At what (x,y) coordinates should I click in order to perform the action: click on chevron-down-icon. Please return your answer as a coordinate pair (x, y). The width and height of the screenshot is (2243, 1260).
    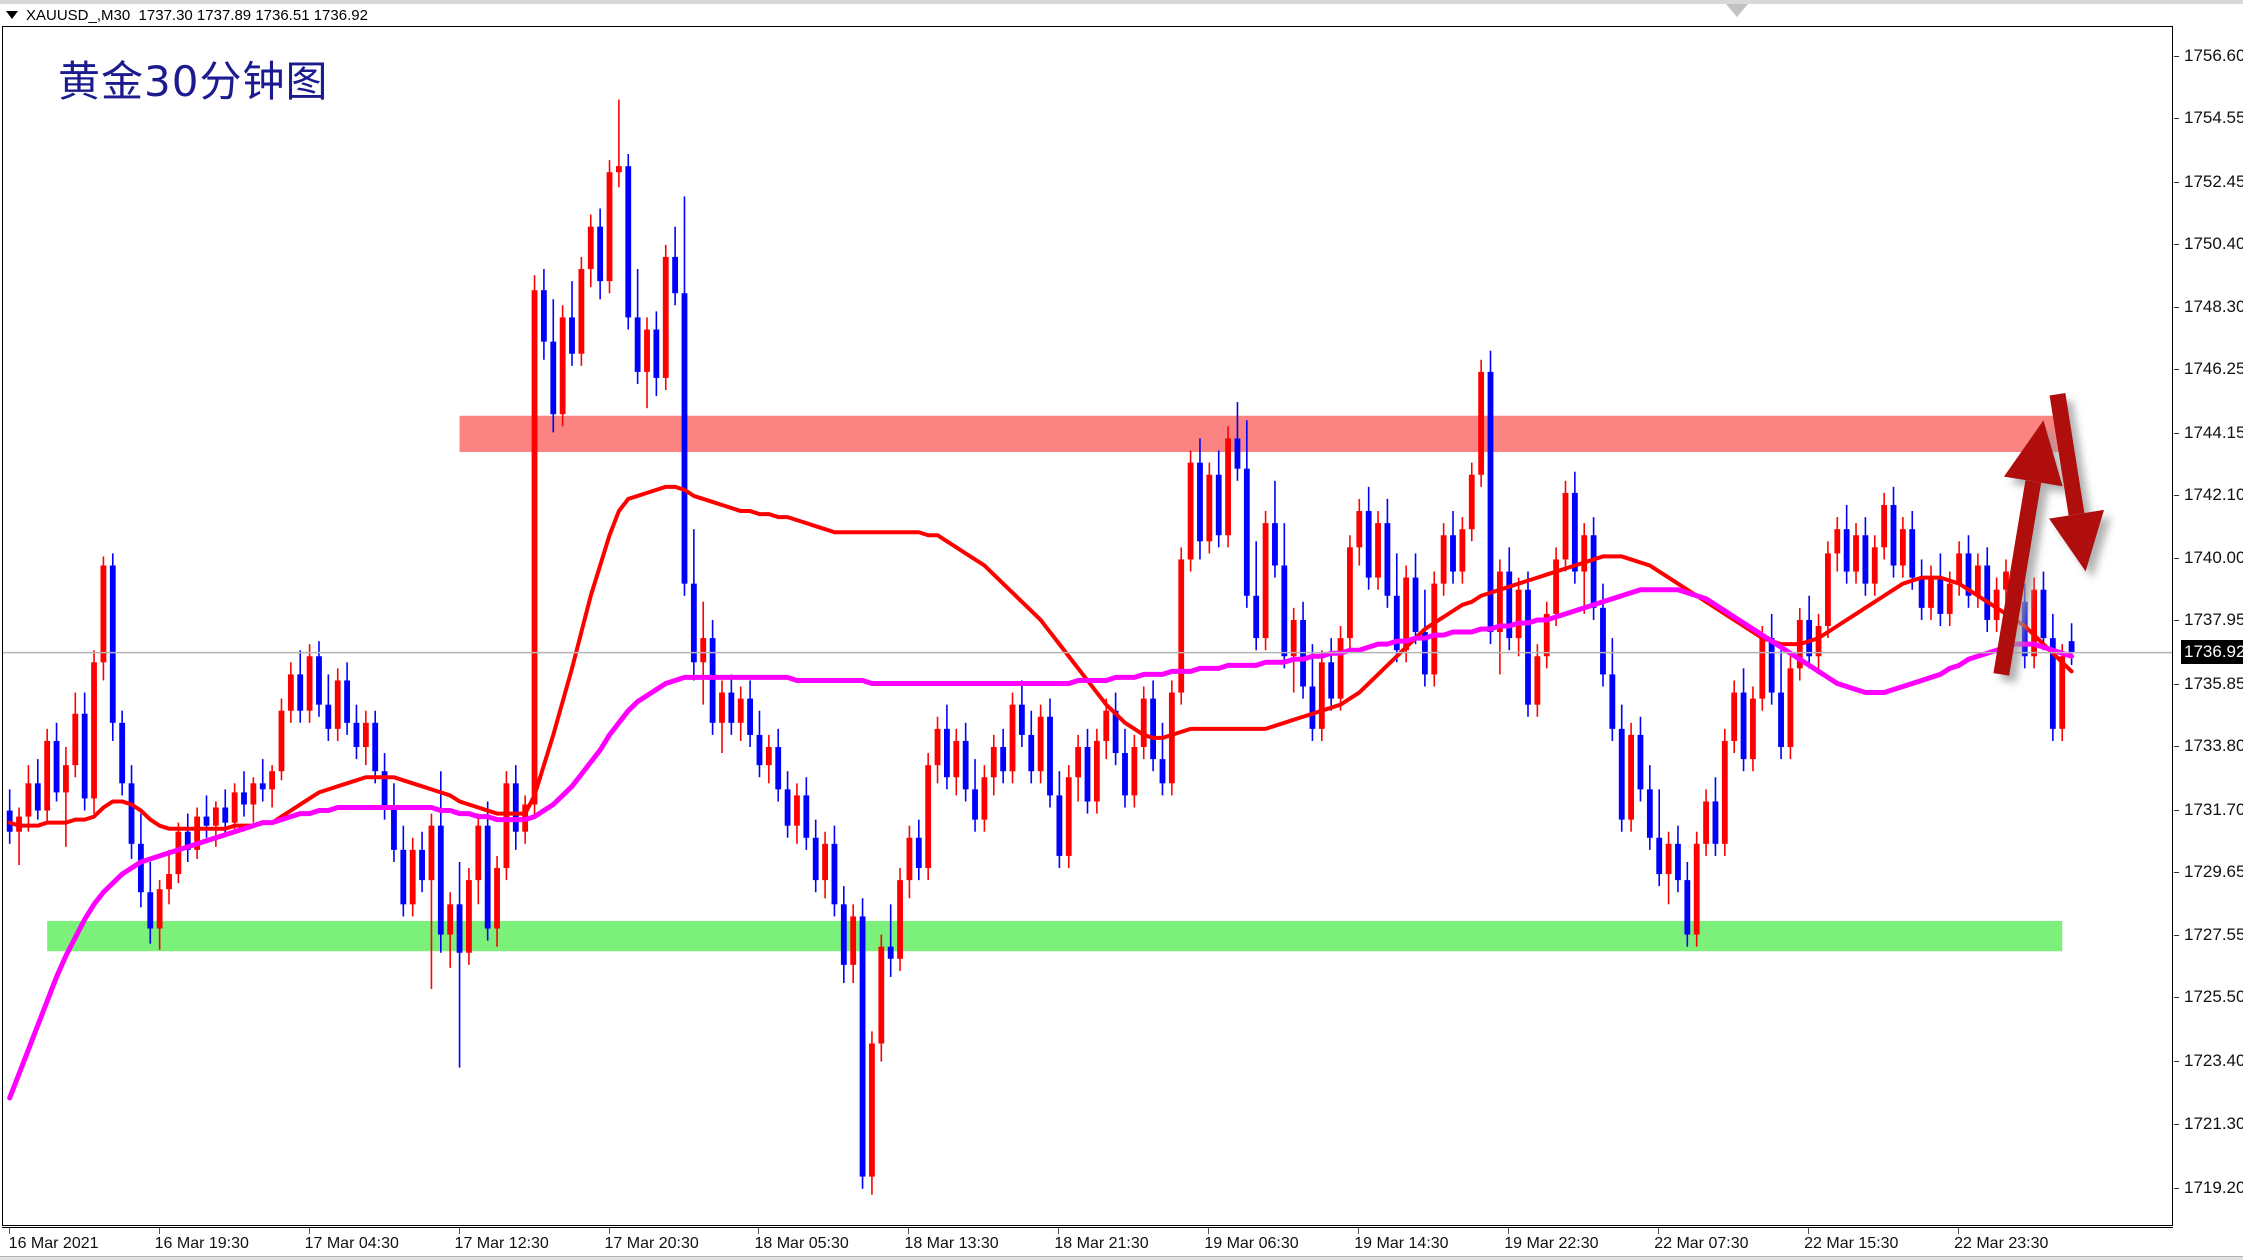
    Looking at the image, I should click on (12, 15).